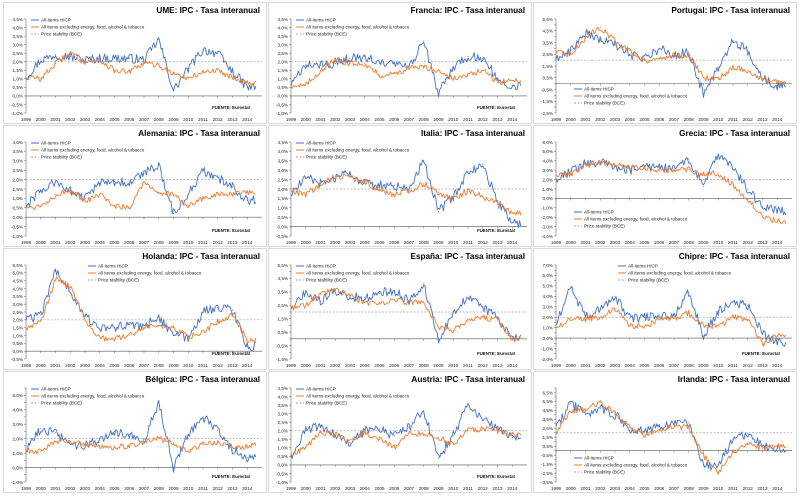  Describe the element at coordinates (283, 278) in the screenshot. I see `y-tick-label: 4,5%` at that location.